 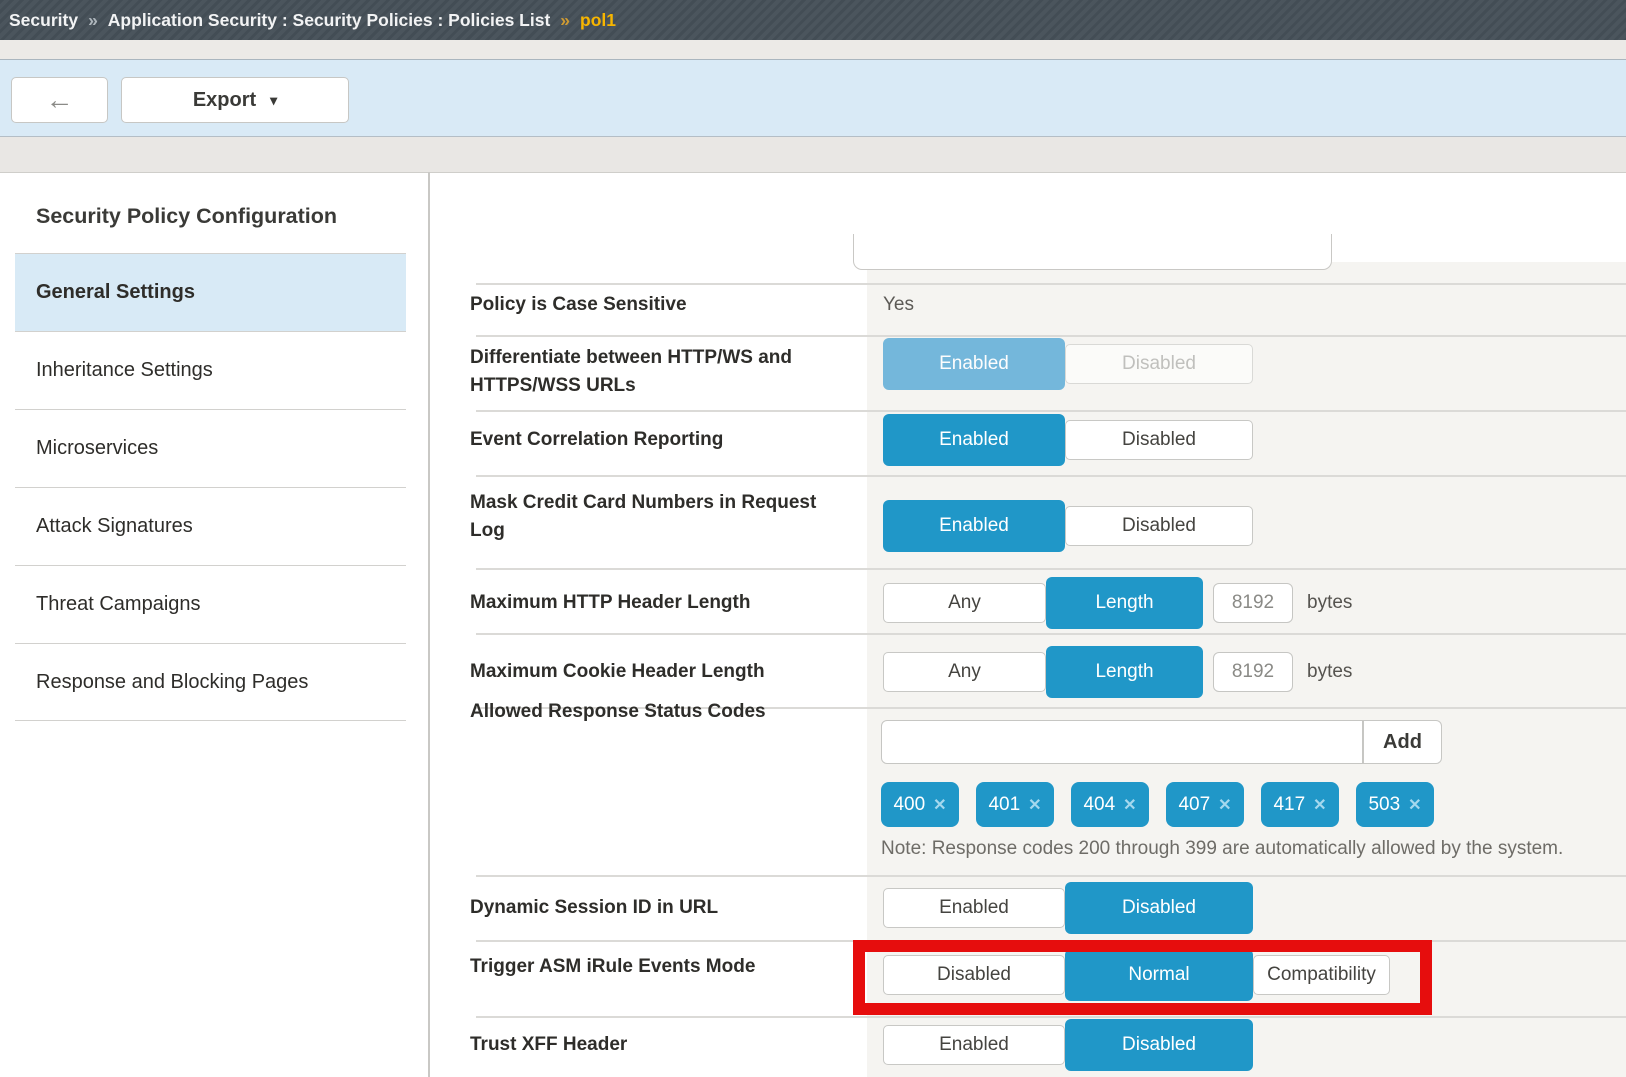 What do you see at coordinates (1004, 804) in the screenshot?
I see `status-code-value: 401` at bounding box center [1004, 804].